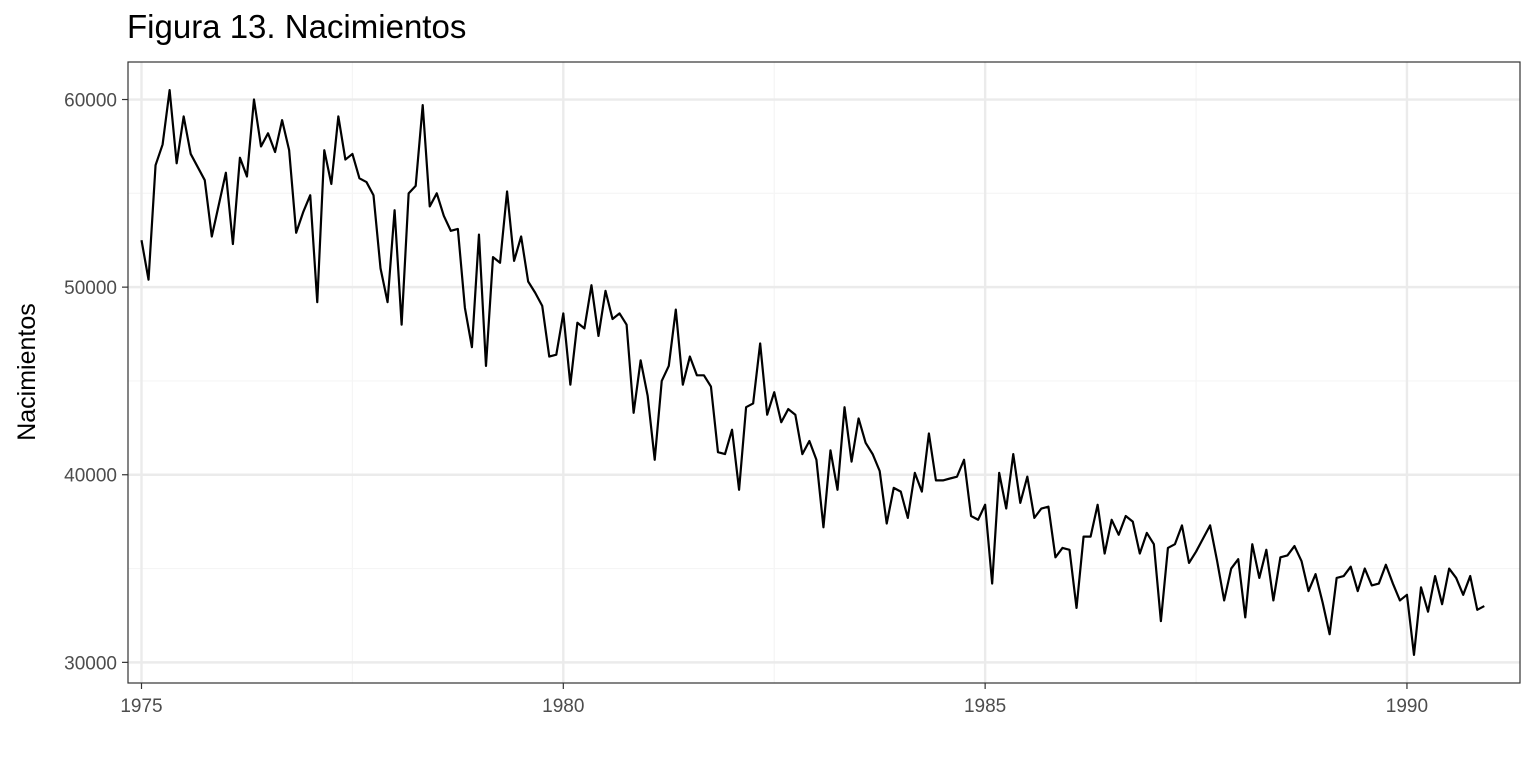 This screenshot has height=768, width=1536. What do you see at coordinates (141, 706) in the screenshot?
I see `x-tick-label: 1975` at bounding box center [141, 706].